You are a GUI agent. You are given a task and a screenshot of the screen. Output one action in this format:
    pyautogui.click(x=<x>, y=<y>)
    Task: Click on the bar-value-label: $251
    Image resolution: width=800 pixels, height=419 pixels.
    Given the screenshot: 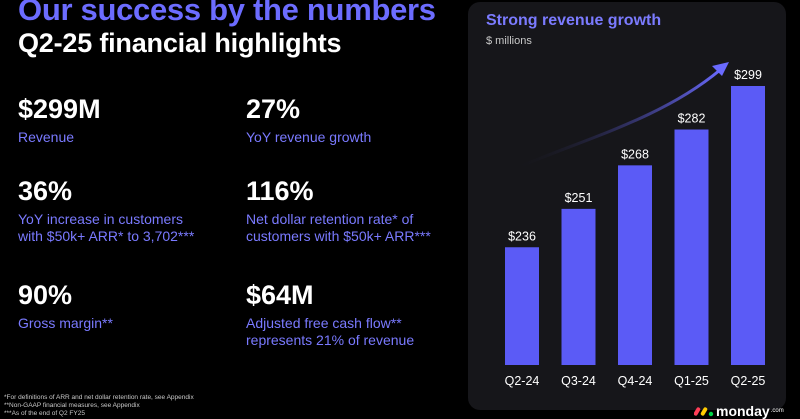 What is the action you would take?
    pyautogui.click(x=579, y=198)
    